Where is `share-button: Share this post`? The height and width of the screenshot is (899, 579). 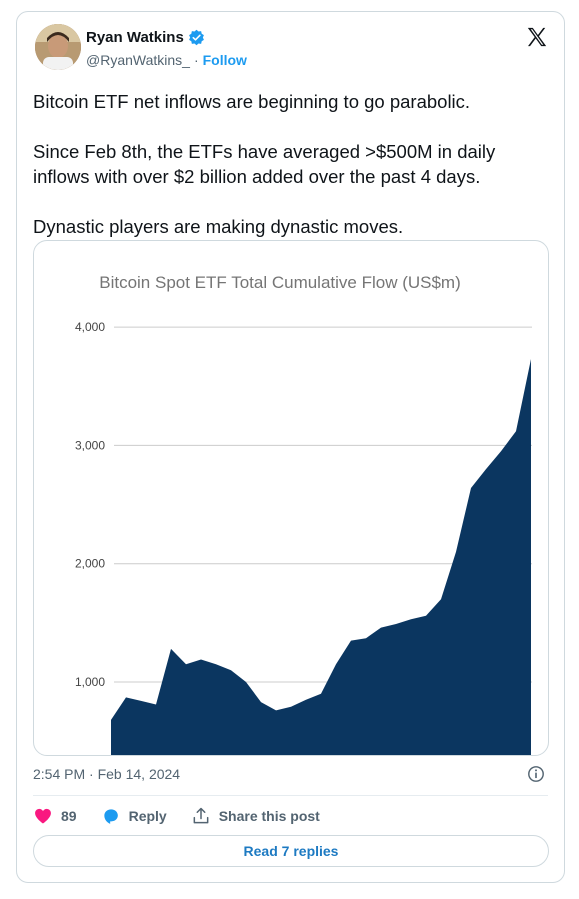 share-button: Share this post is located at coordinates (255, 816).